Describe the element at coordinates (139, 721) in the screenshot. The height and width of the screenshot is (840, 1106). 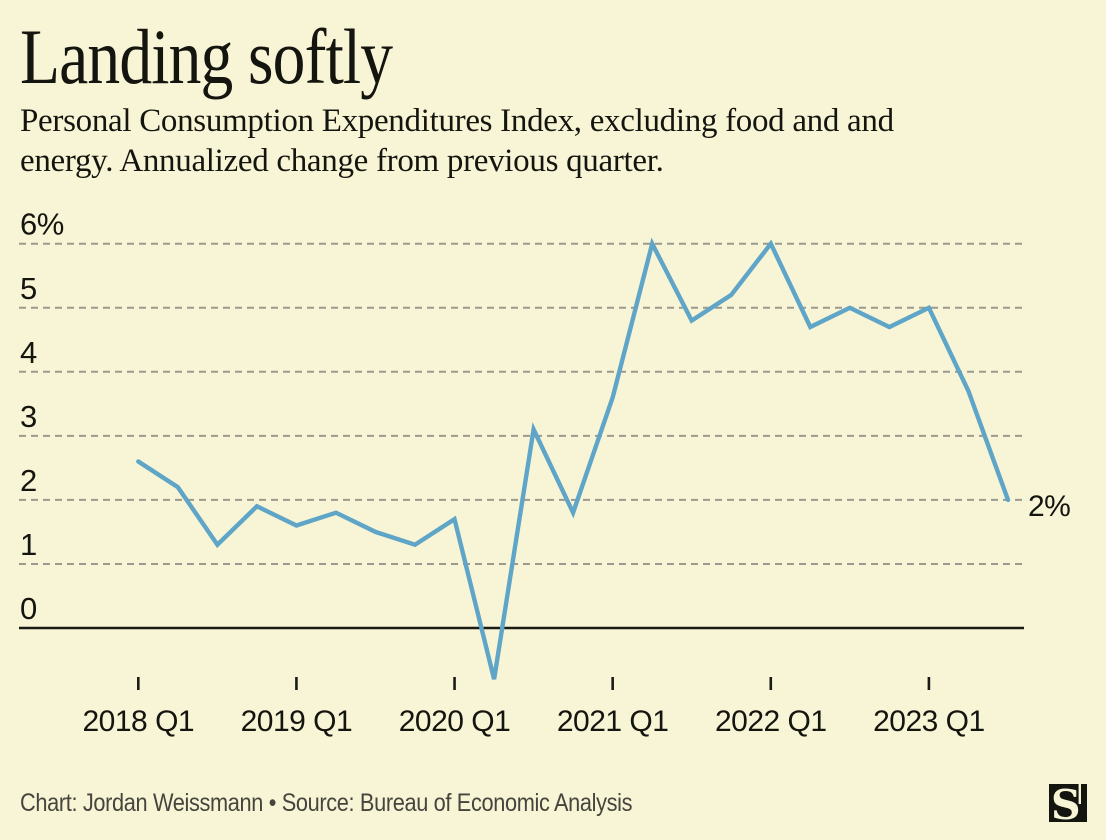
I see `x-axis-label: 2018 Q1` at that location.